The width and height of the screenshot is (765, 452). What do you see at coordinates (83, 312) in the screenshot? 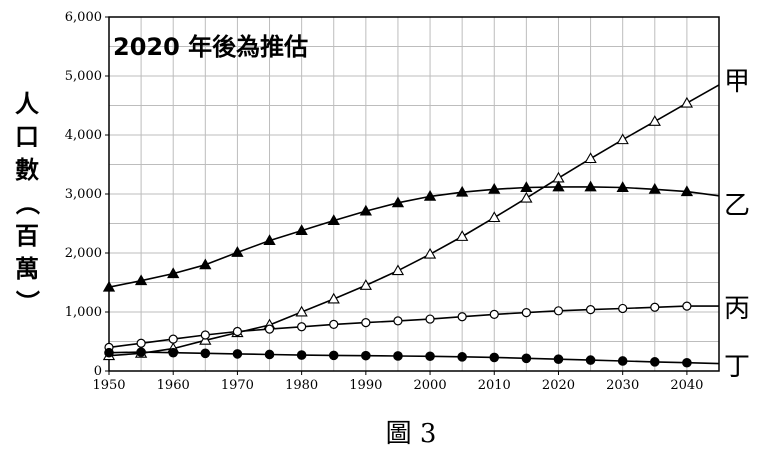
I see `y-tick-label: 1,000` at bounding box center [83, 312].